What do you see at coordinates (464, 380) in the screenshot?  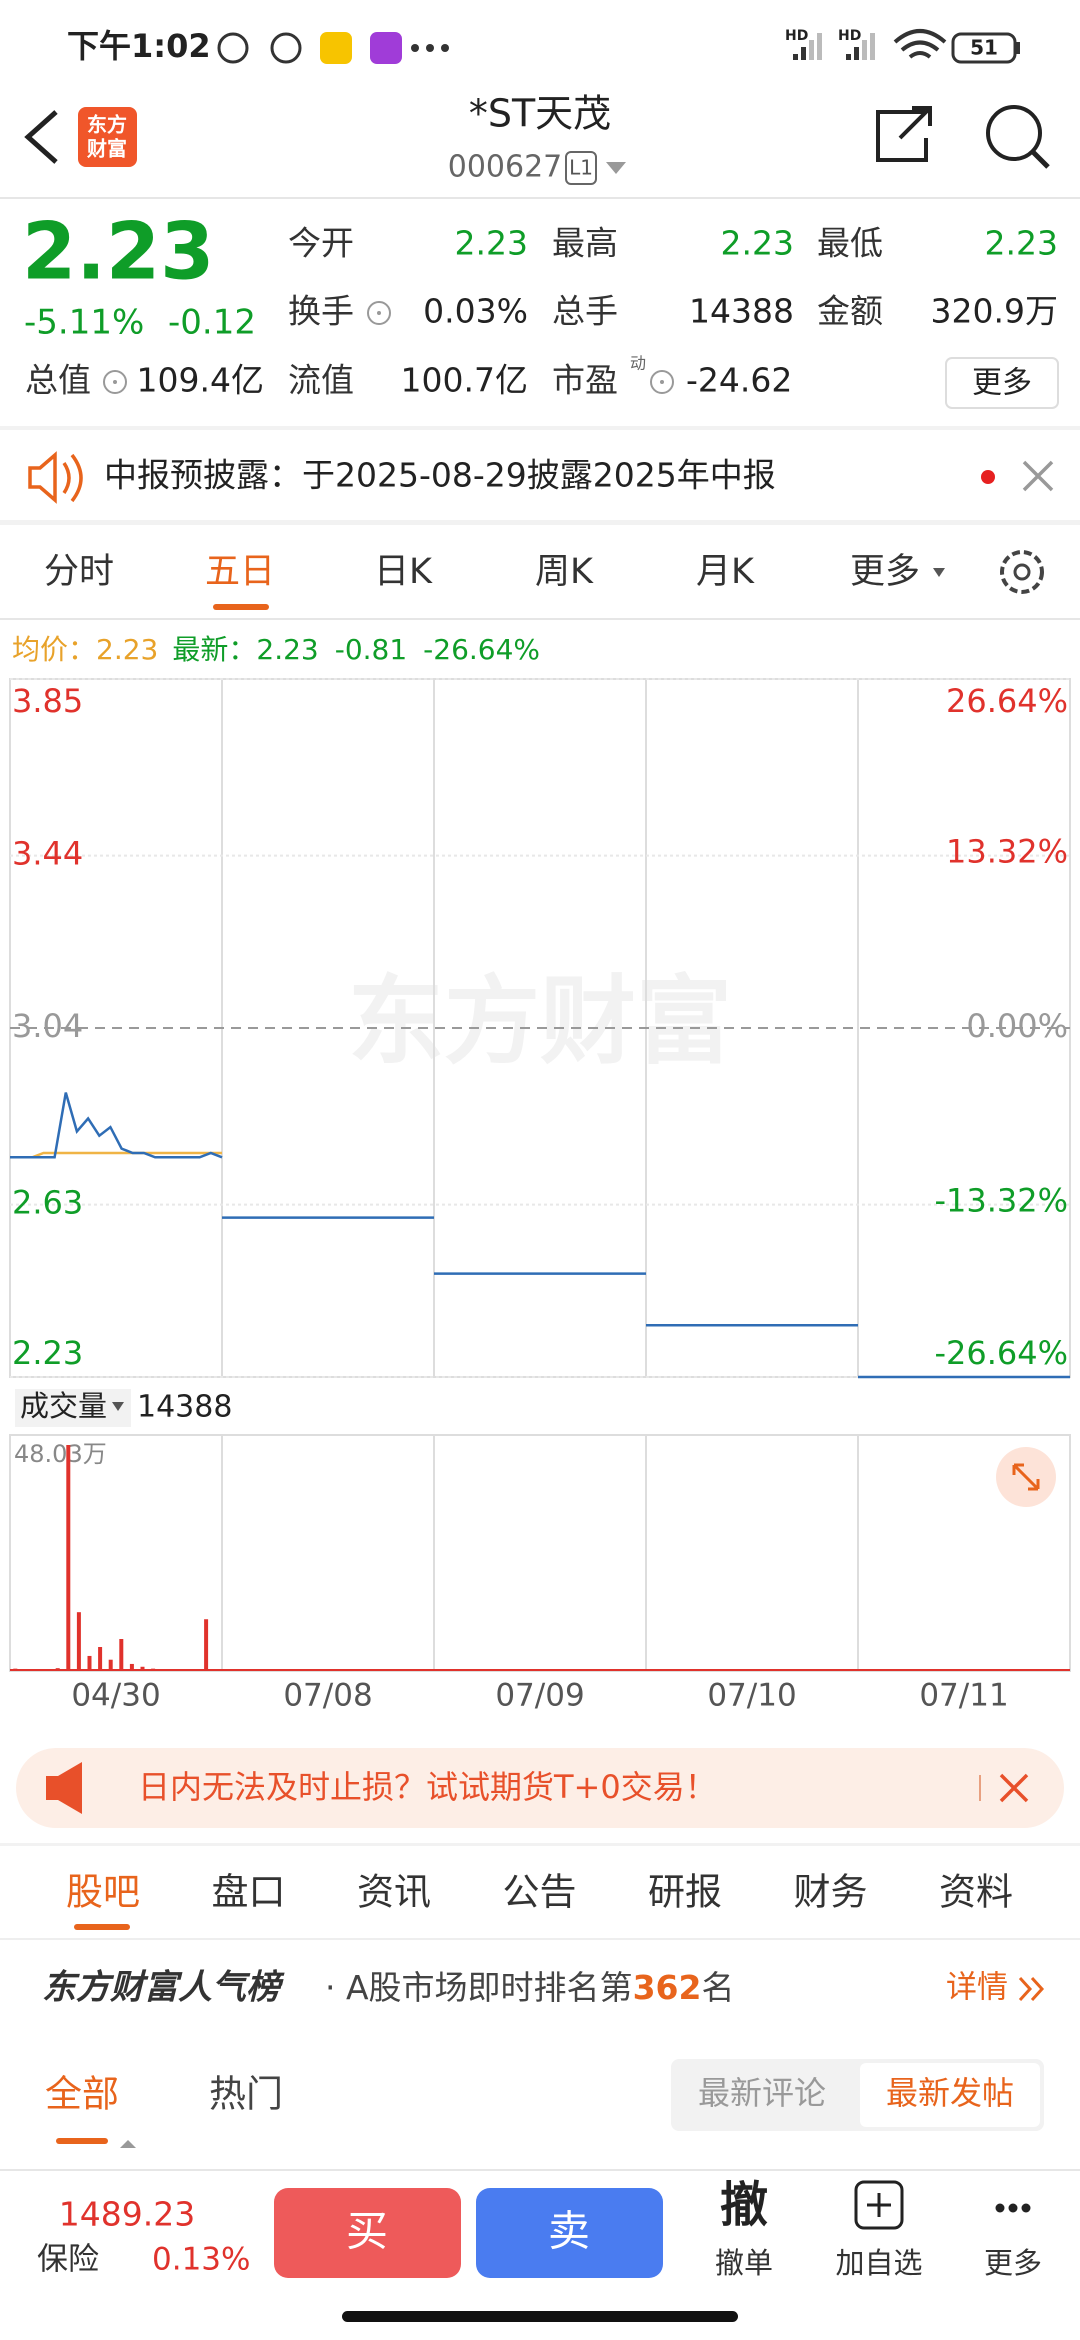 I see `stat-value: 100.7亿` at bounding box center [464, 380].